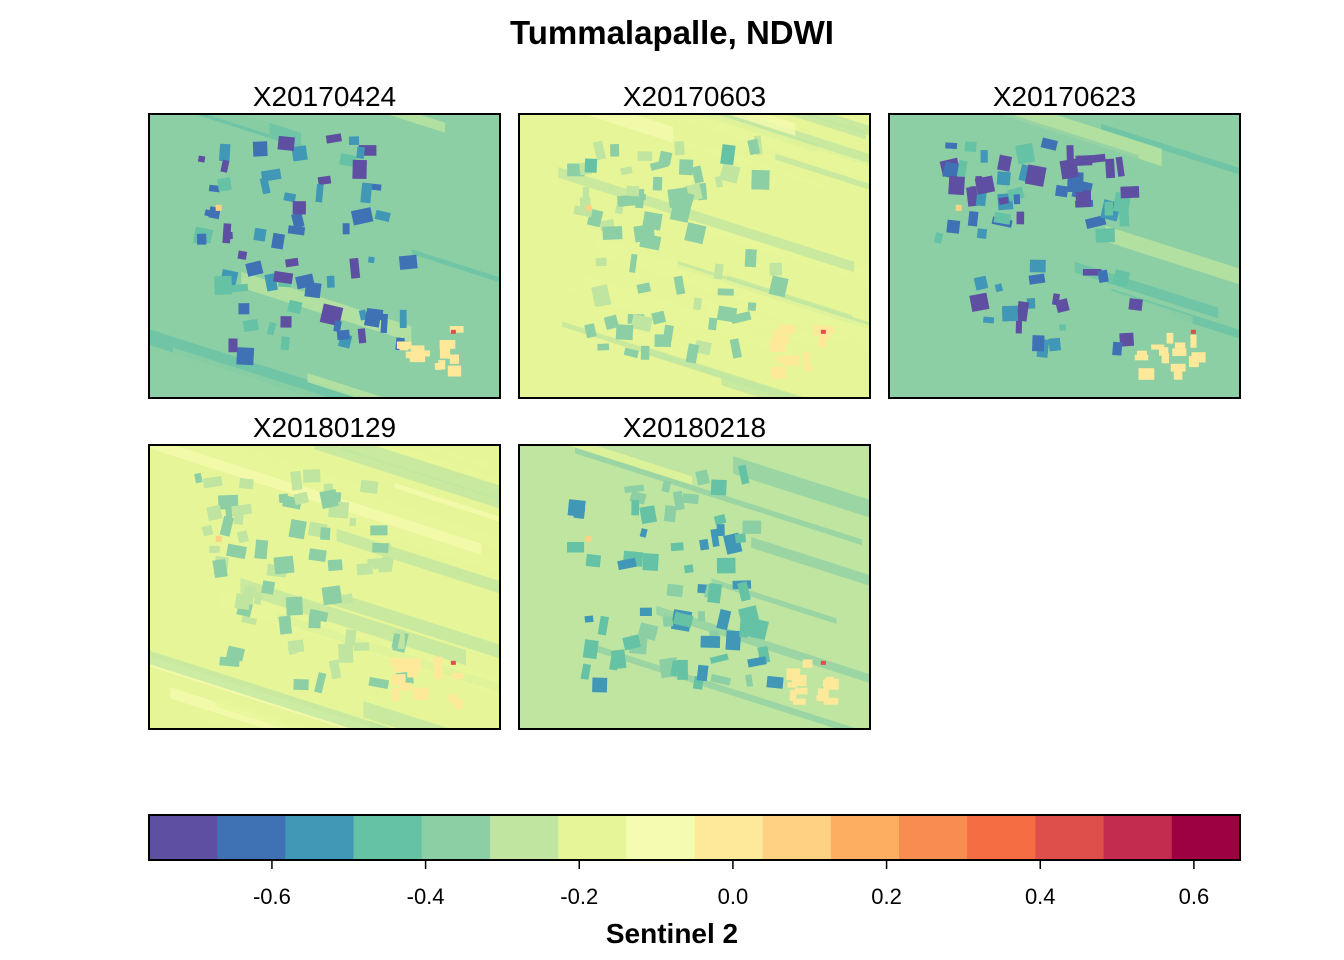 Image resolution: width=1344 pixels, height=960 pixels. I want to click on panel-frame, so click(694, 587).